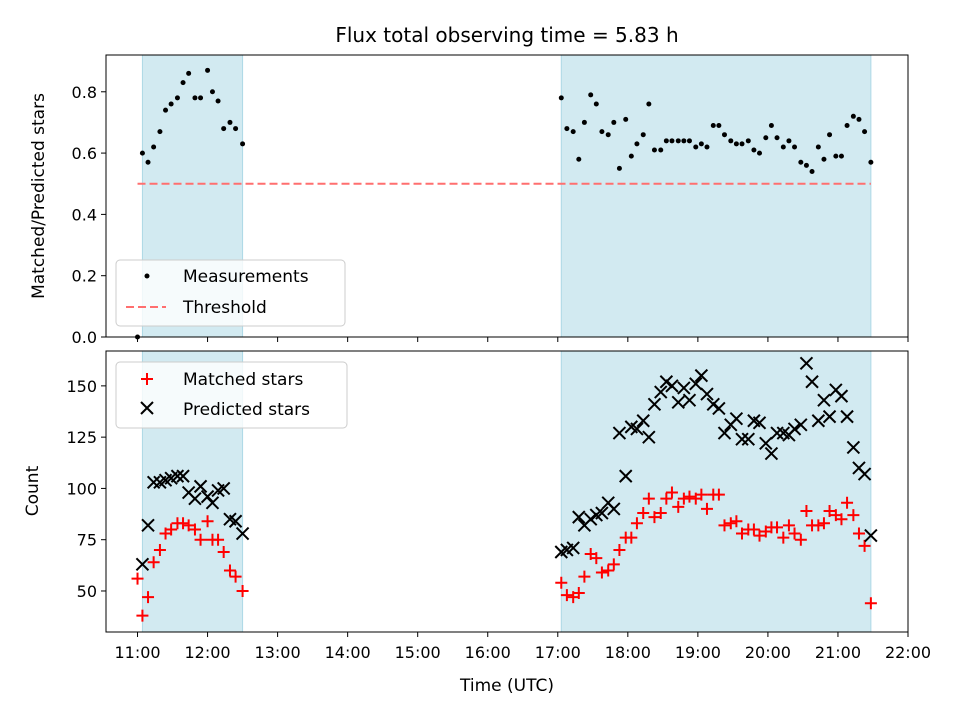  I want to click on legend-measurements-marker, so click(147, 276).